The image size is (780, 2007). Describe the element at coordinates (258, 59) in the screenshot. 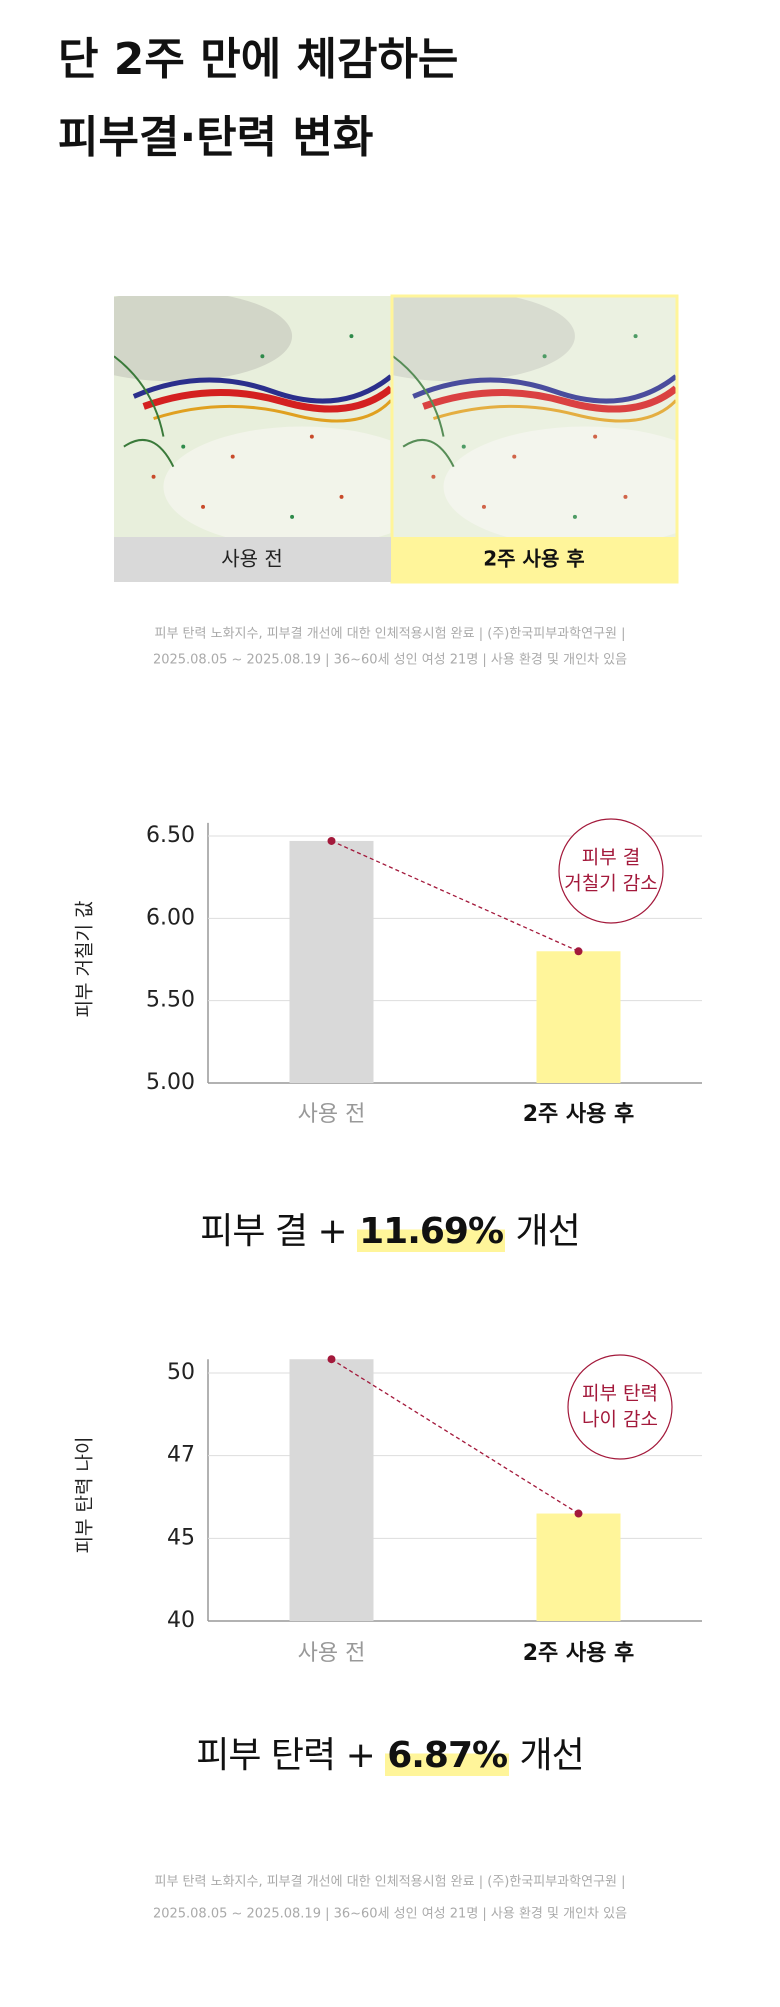

I see `title-line: 단 2주 만에 체감하는` at that location.